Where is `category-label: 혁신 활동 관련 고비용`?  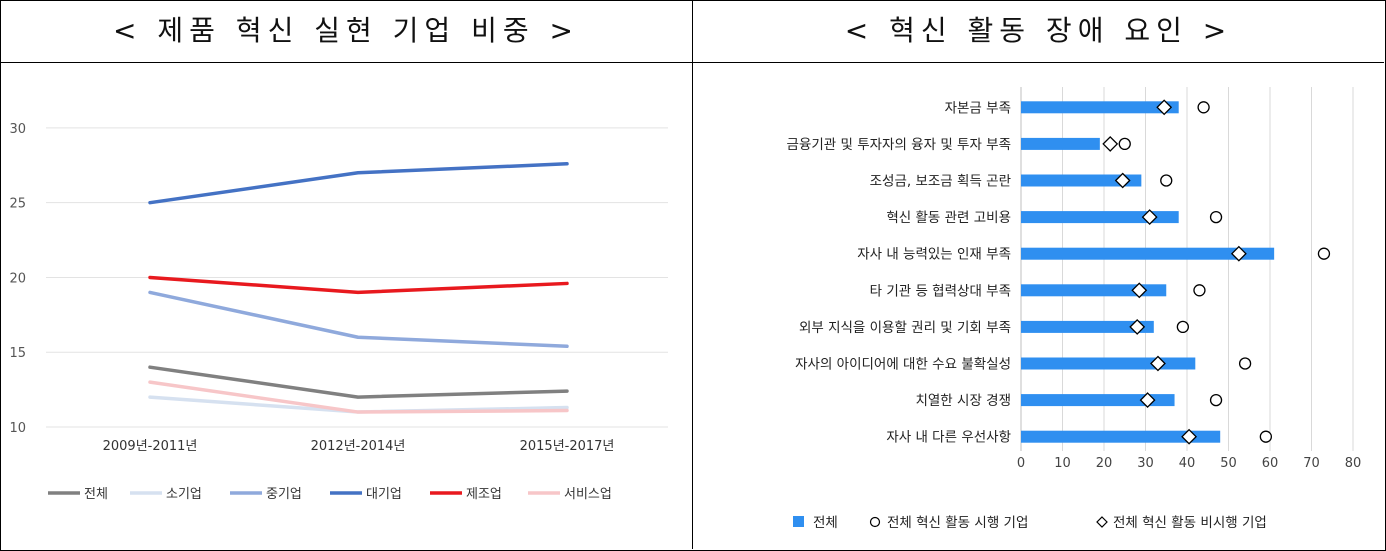
category-label: 혁신 활동 관련 고비용 is located at coordinates (948, 218).